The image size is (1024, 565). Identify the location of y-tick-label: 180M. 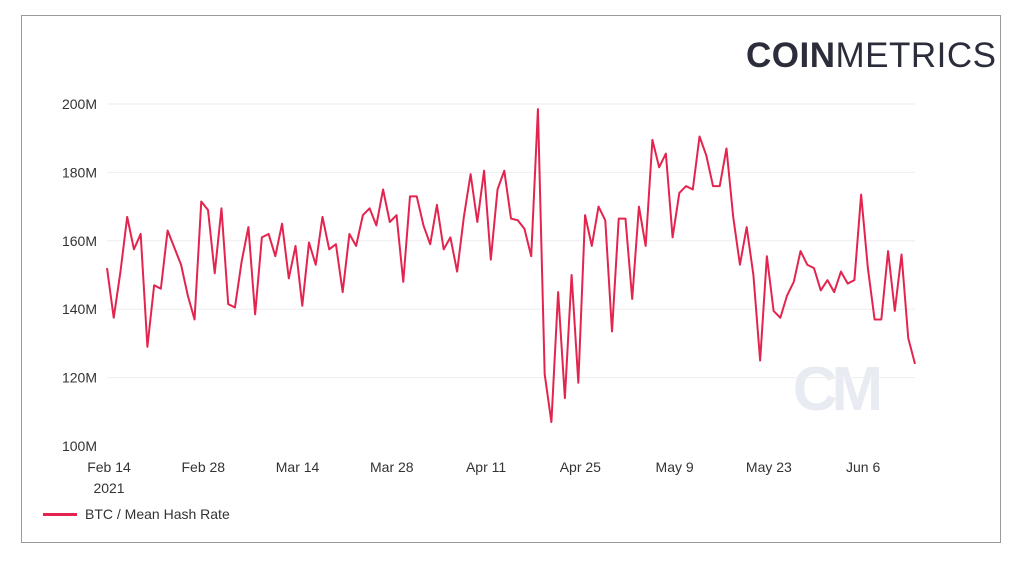
(79, 172).